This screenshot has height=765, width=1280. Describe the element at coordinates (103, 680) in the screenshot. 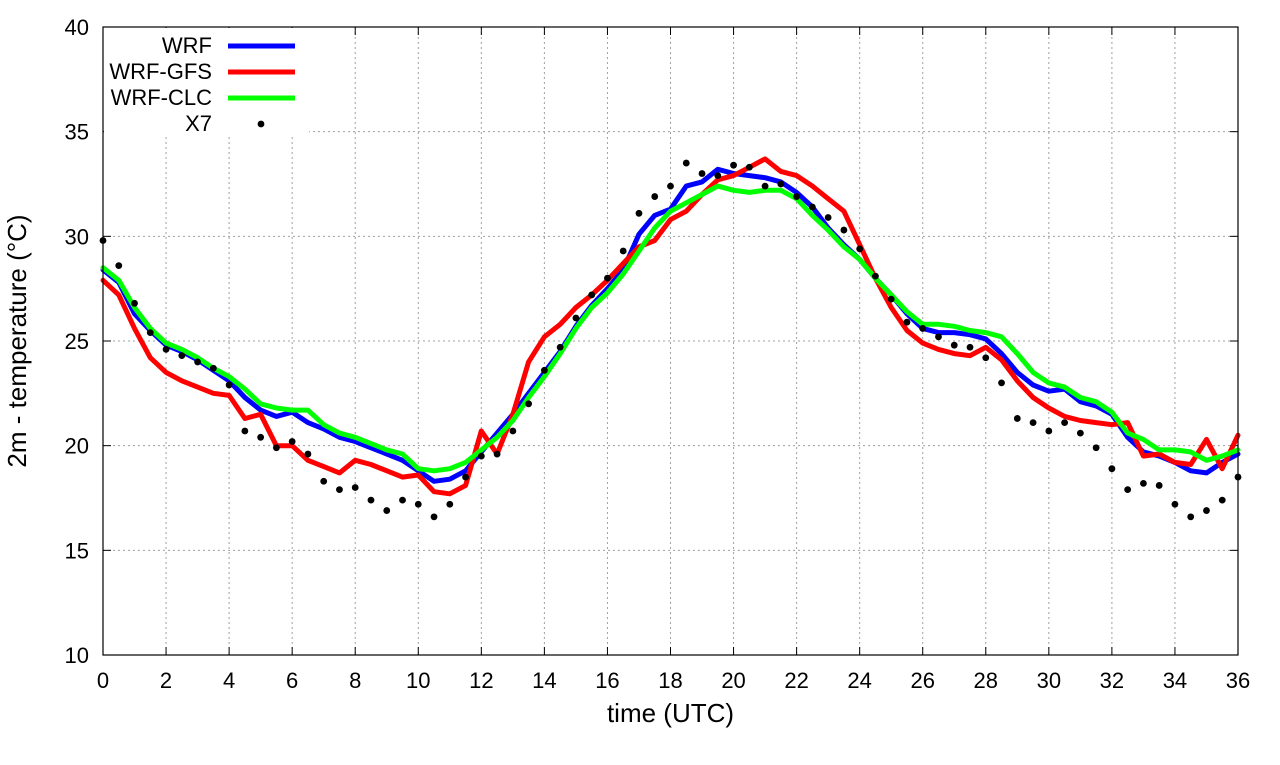

I see `x-tick-label: 0` at that location.